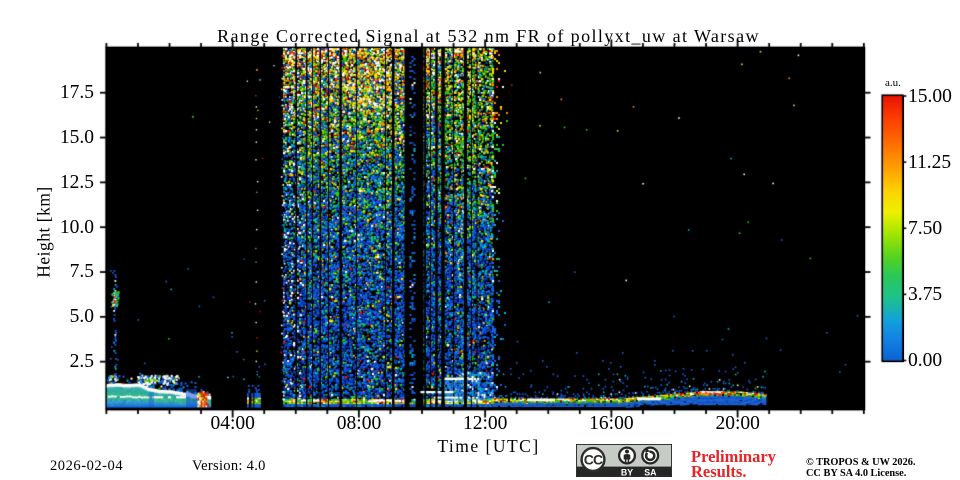 This screenshot has height=480, width=960. What do you see at coordinates (593, 460) in the screenshot?
I see `svg-text: CC` at bounding box center [593, 460].